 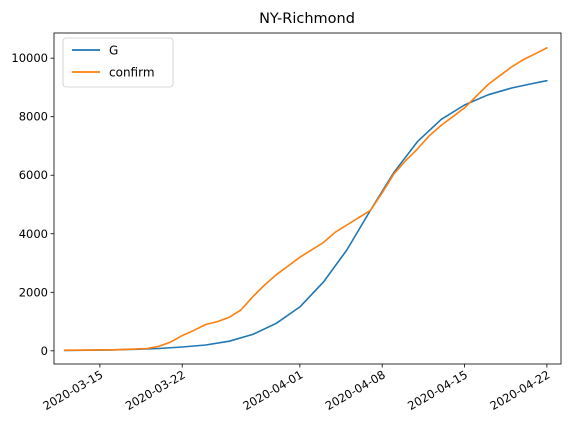 I want to click on y-tick-label: 0, so click(x=44, y=351).